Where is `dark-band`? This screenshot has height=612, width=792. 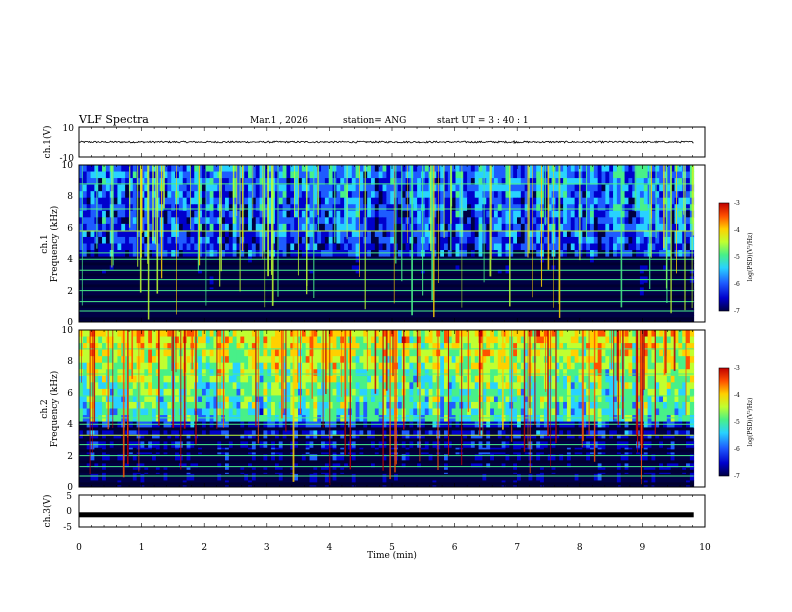 dark-band is located at coordinates (386, 297).